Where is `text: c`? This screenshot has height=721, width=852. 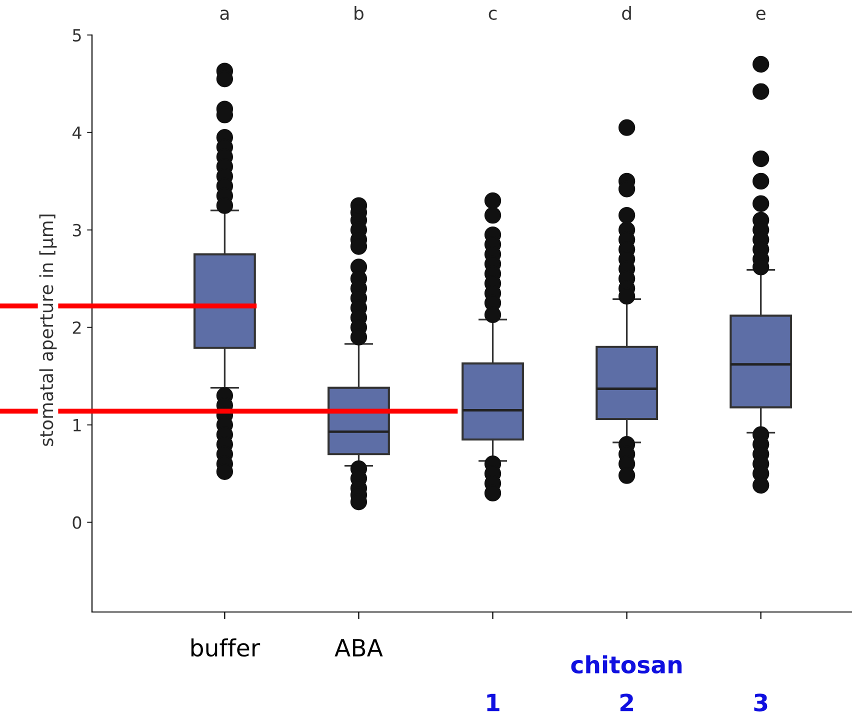 text: c is located at coordinates (492, 15).